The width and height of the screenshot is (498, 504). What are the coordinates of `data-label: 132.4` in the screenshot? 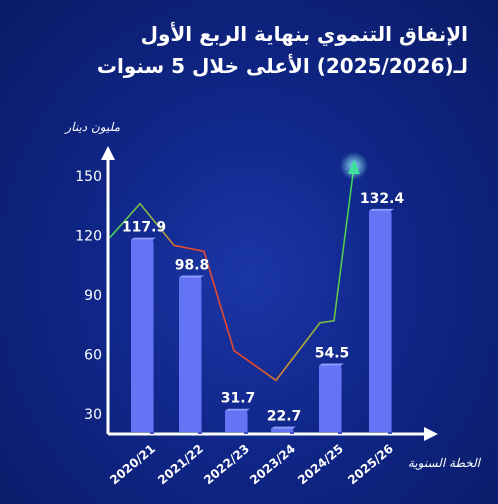 It's located at (382, 199).